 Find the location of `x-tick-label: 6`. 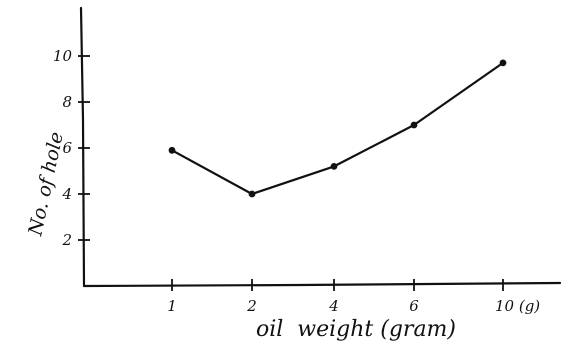

x-tick-label: 6 is located at coordinates (414, 306).